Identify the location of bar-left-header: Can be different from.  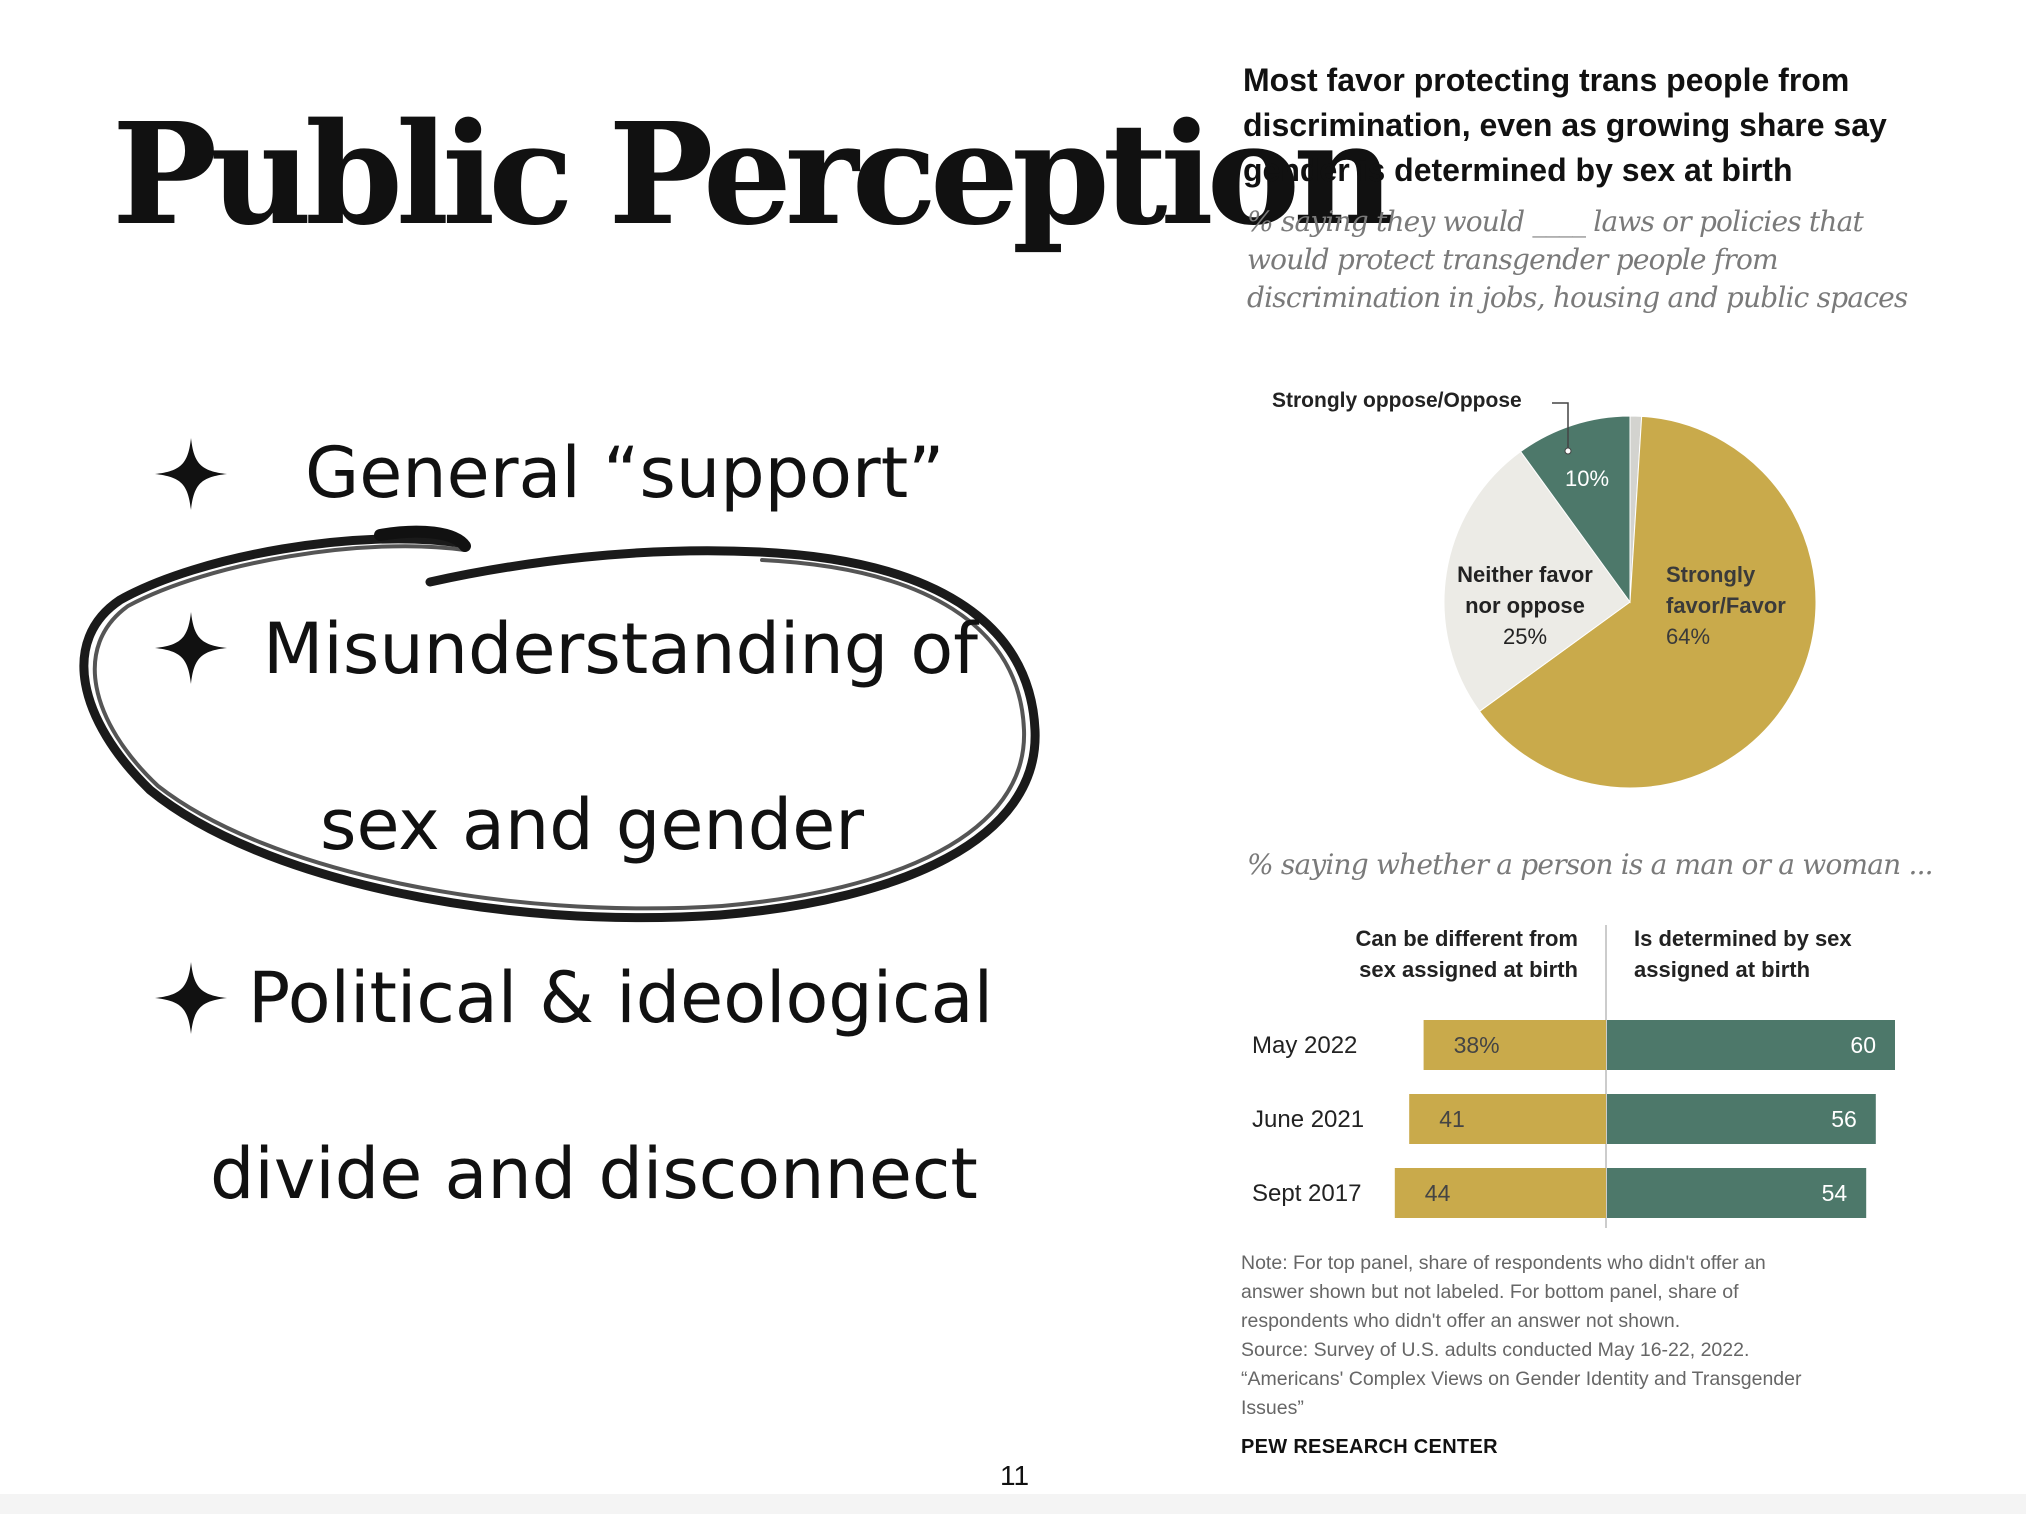
(1467, 938).